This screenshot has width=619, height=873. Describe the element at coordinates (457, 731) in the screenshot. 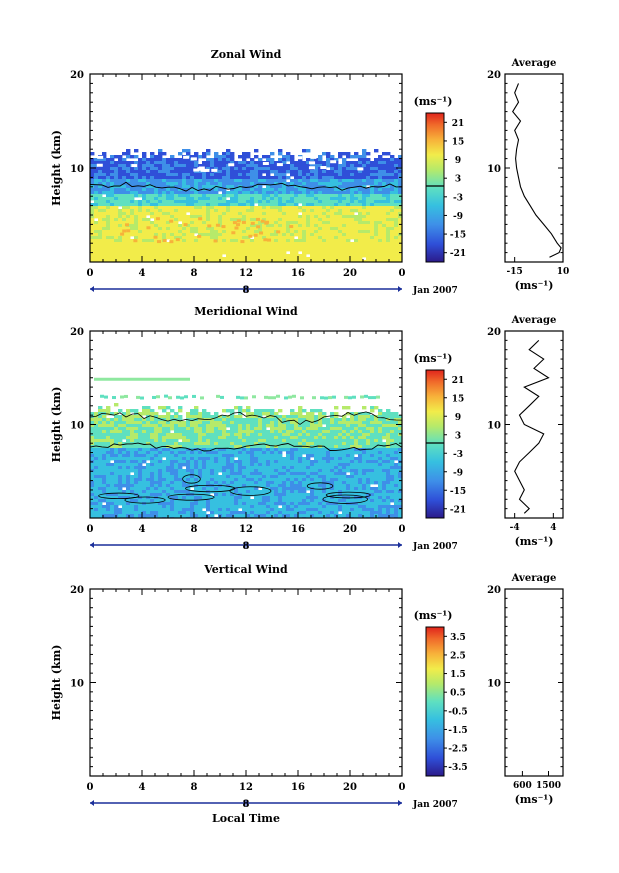

I see `colorbar-tick-label: -1.5` at that location.